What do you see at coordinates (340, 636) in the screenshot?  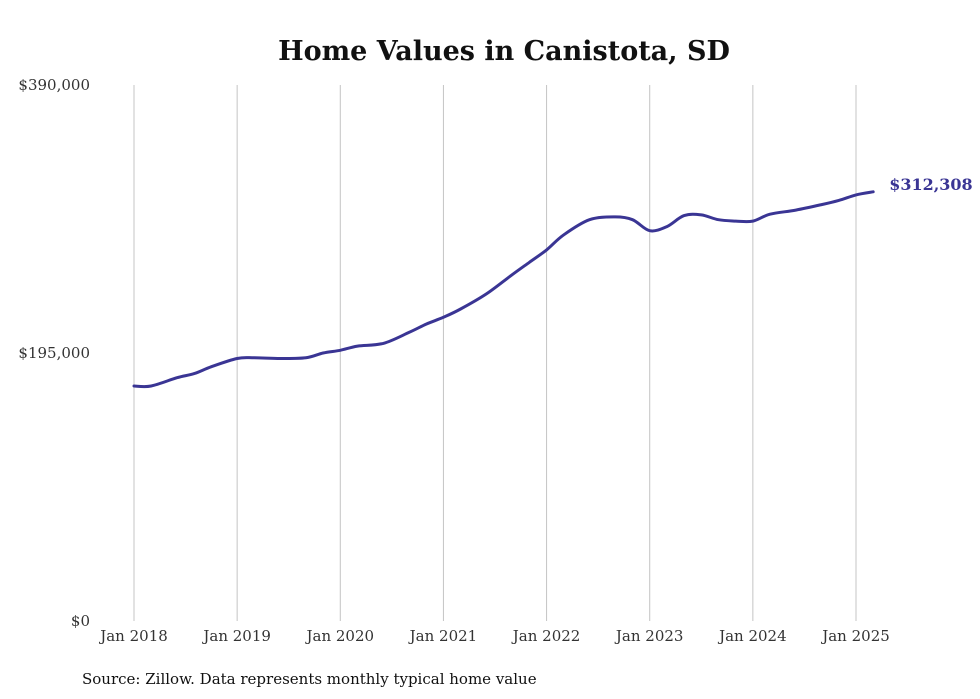 I see `x-tick-label: Jan 2020` at bounding box center [340, 636].